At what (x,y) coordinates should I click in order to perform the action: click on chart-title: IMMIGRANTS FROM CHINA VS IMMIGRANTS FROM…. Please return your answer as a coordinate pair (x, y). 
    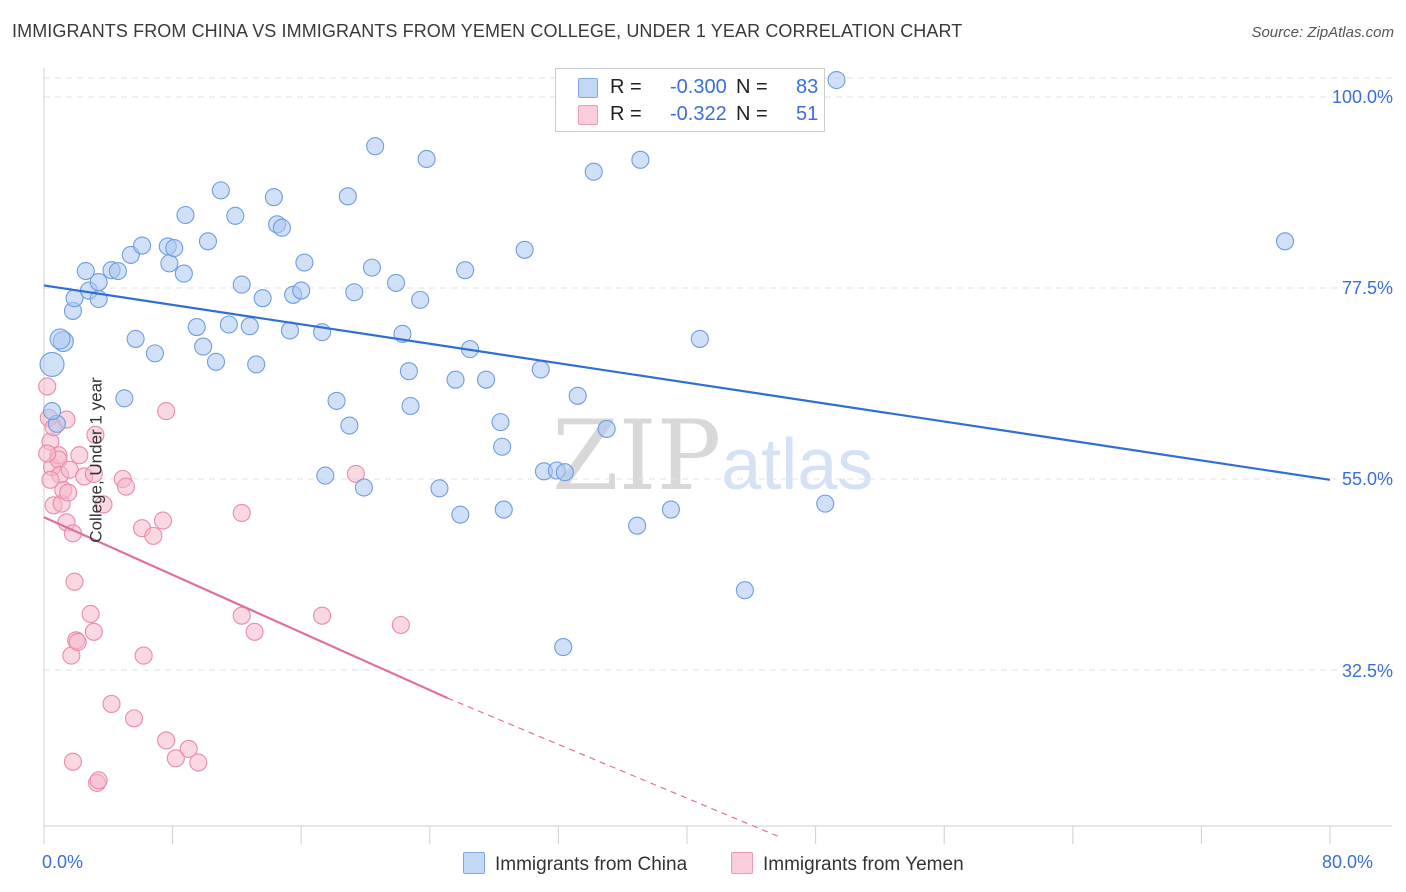
    Looking at the image, I should click on (487, 31).